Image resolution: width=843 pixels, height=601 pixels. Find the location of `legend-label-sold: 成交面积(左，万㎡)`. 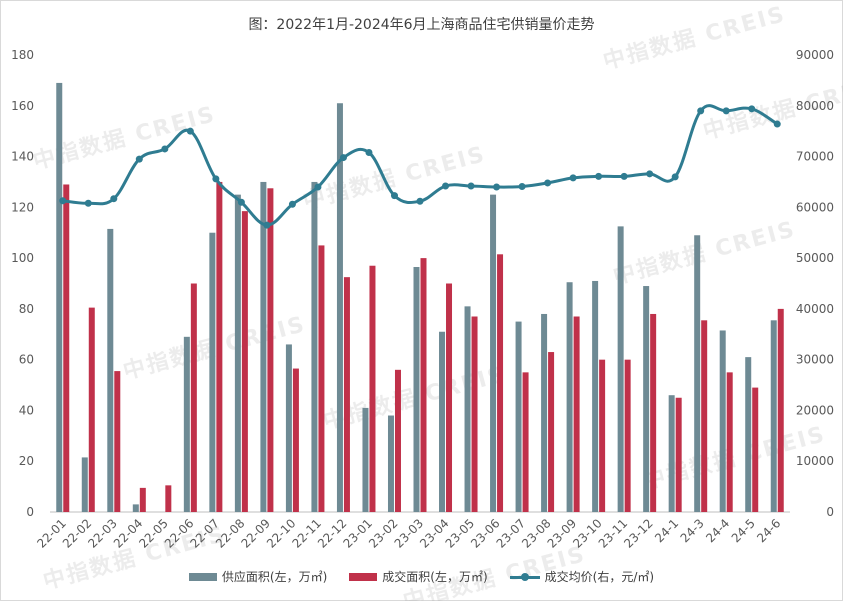

legend-label-sold: 成交面积(左，万㎡) is located at coordinates (435, 577).